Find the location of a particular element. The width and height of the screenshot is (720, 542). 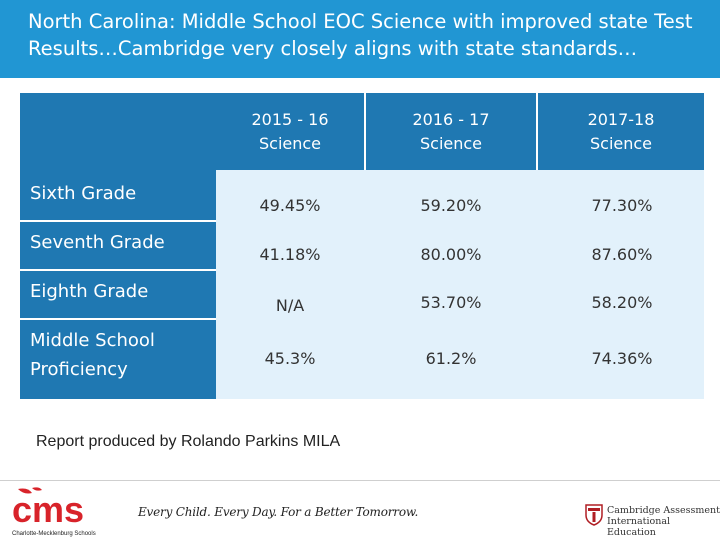

footer-divider is located at coordinates (360, 480).